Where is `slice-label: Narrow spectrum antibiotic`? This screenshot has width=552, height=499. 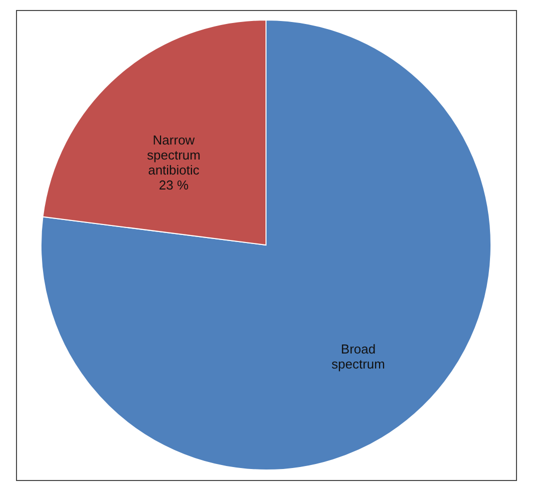
slice-label: Narrow spectrum antibiotic is located at coordinates (173, 155).